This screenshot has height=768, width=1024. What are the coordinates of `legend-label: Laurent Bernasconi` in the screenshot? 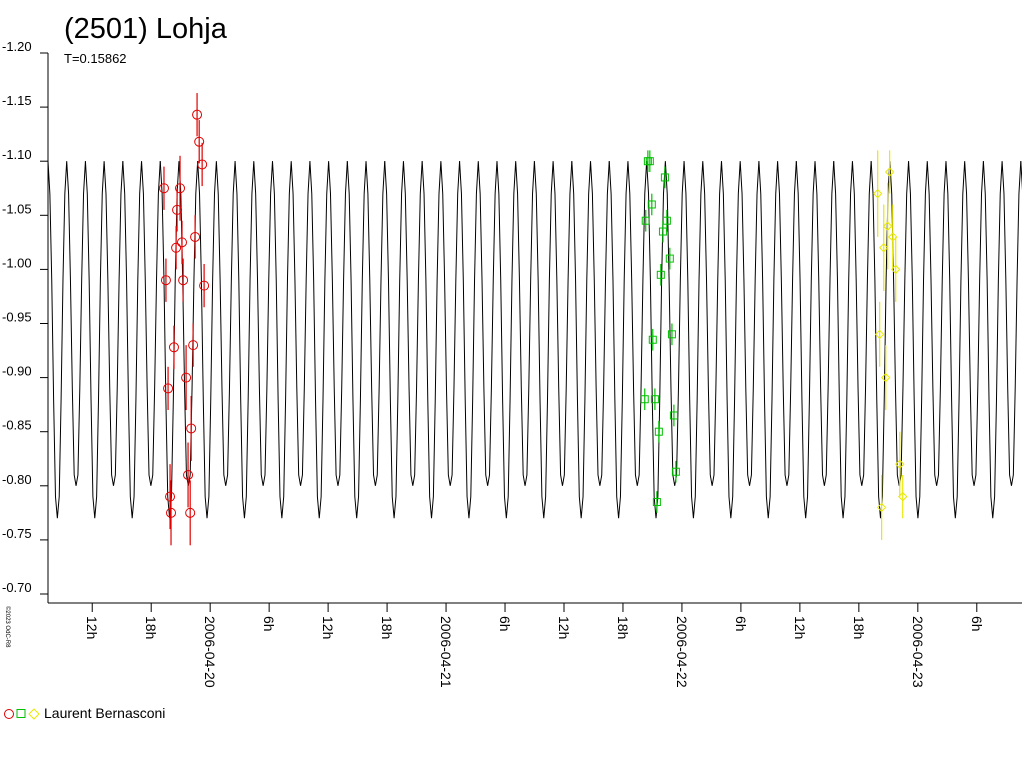 It's located at (104, 713).